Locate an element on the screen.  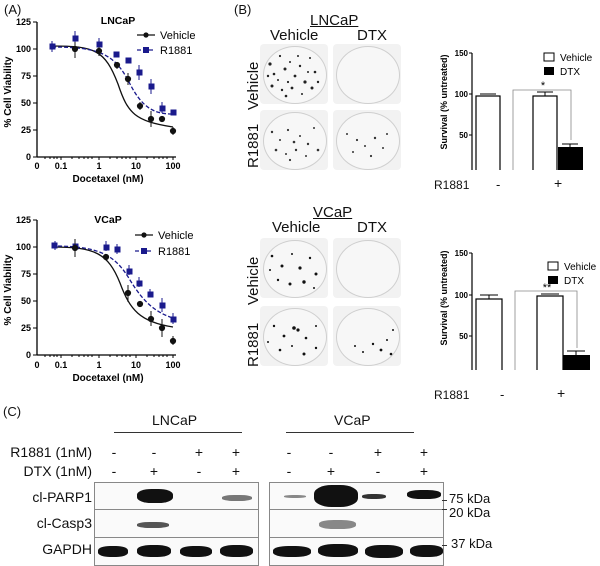
chart-title: LNCaP is located at coordinates (118, 21).